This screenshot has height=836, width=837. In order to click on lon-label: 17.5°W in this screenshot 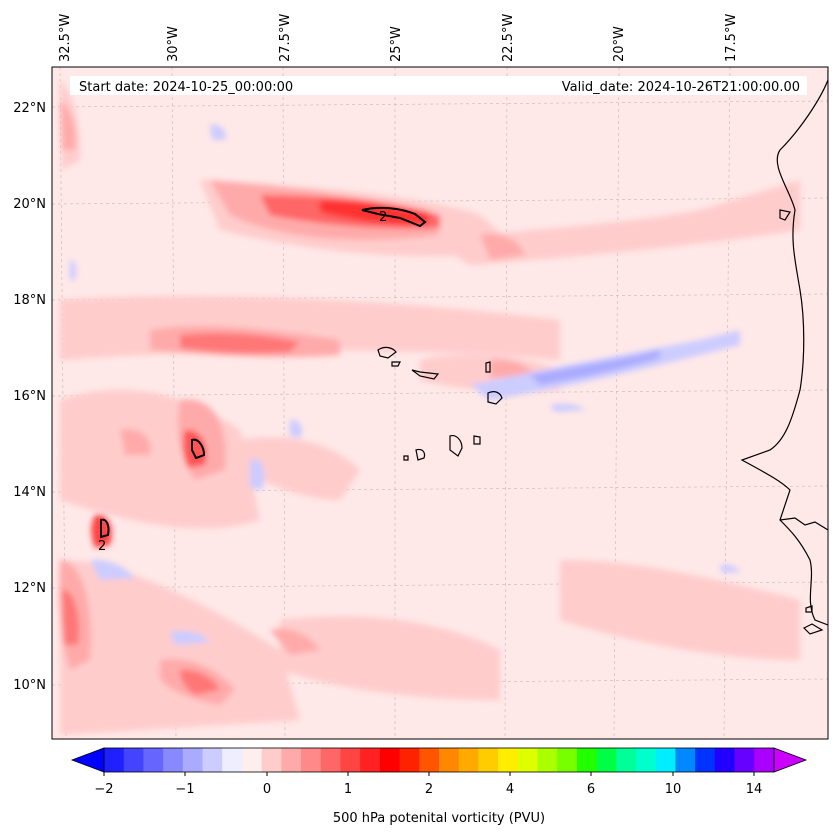, I will do `click(731, 38)`.